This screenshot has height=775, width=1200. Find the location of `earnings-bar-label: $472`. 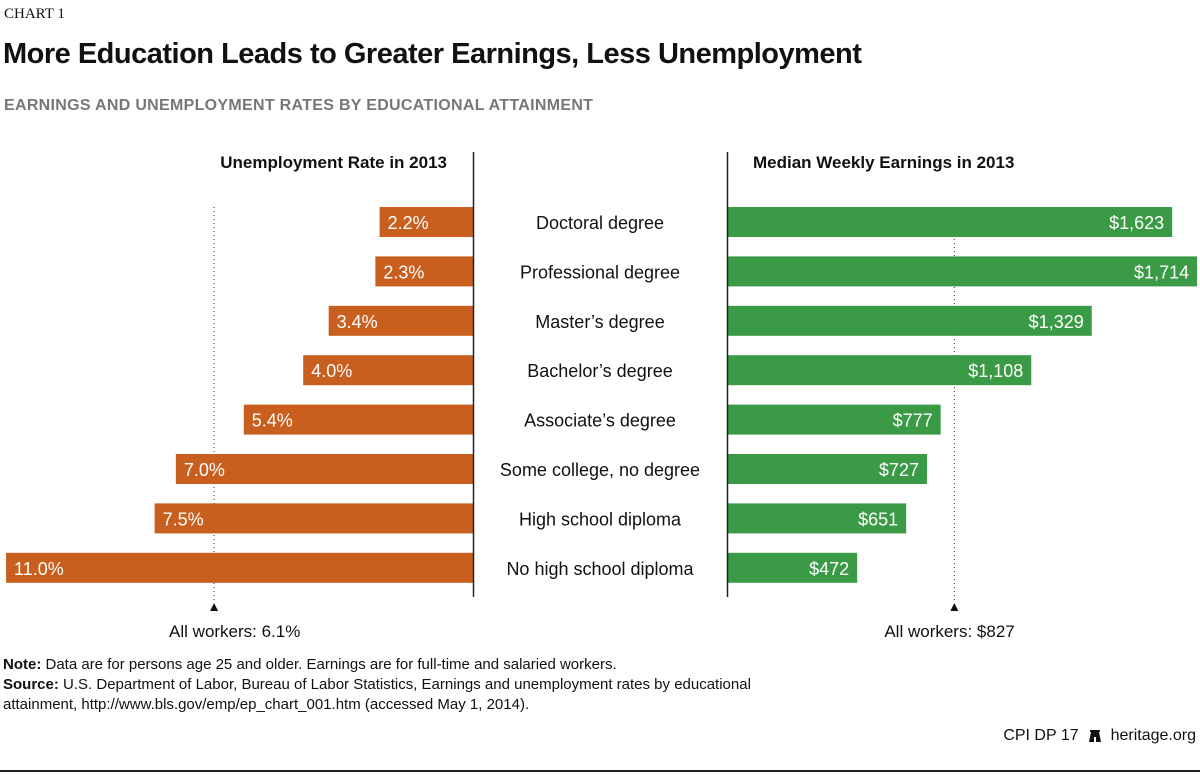

earnings-bar-label: $472 is located at coordinates (829, 569).